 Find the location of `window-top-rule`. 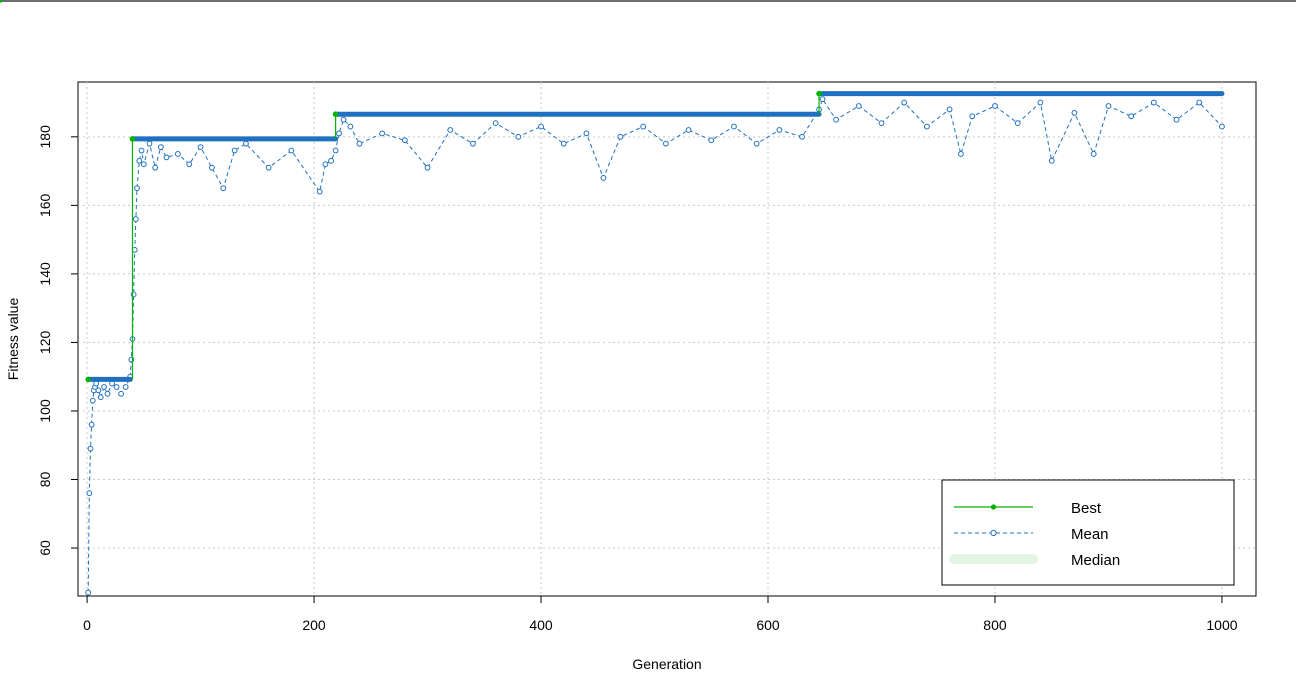

window-top-rule is located at coordinates (648, 1).